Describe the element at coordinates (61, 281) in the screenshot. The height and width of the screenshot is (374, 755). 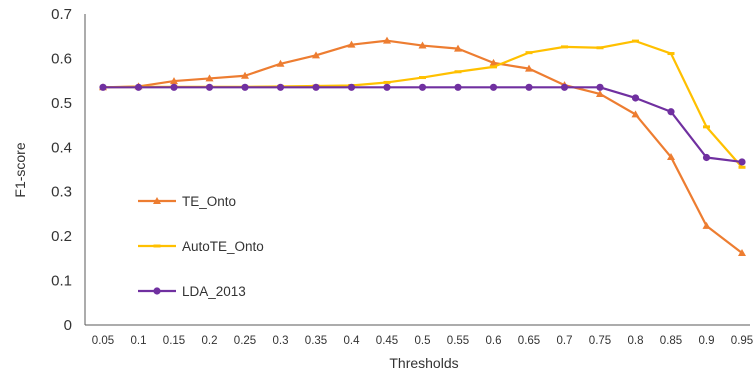
I see `y-tick-label: 0.1` at that location.